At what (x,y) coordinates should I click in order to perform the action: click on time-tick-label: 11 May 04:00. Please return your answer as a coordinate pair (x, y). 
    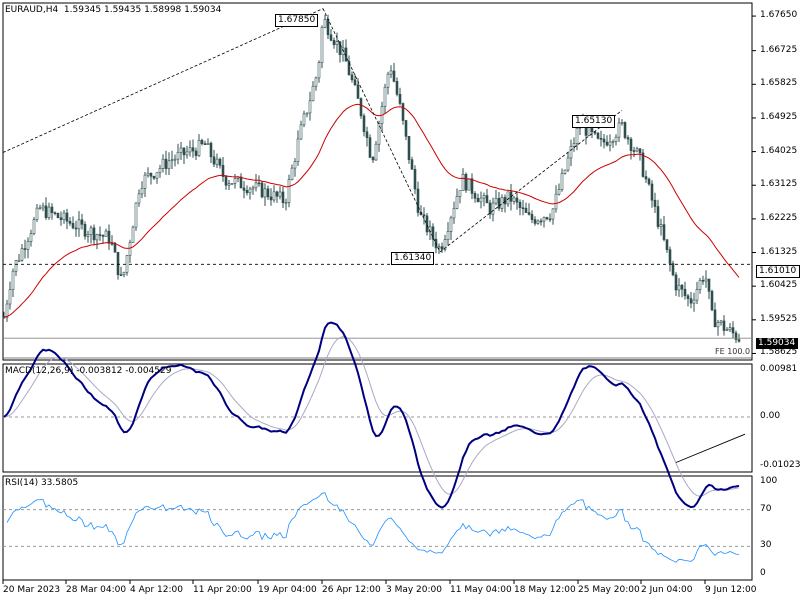
    Looking at the image, I should click on (481, 590).